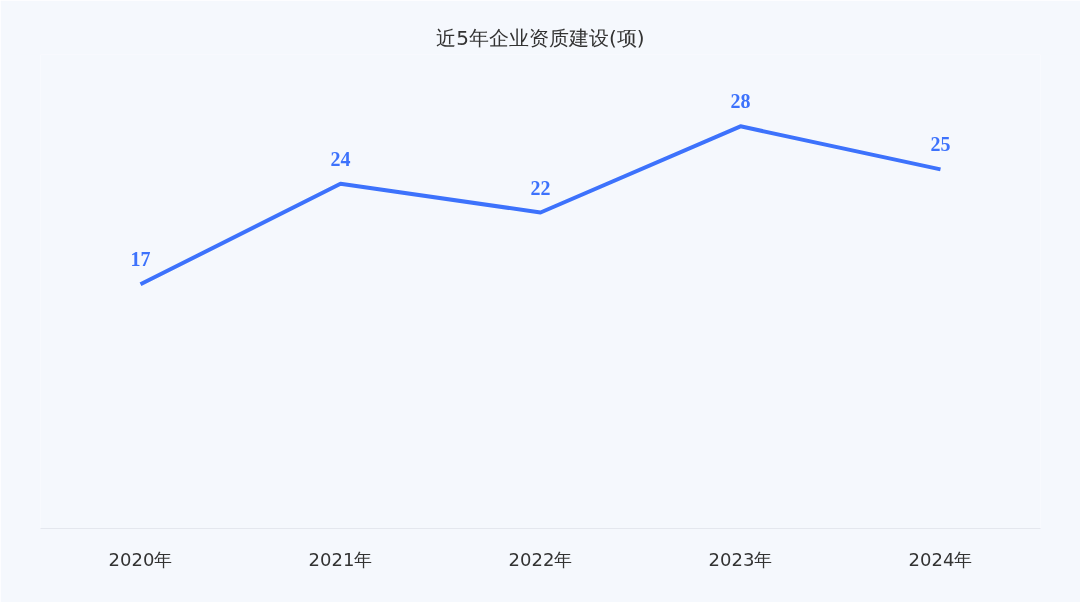 This screenshot has height=602, width=1080. What do you see at coordinates (140, 259) in the screenshot?
I see `data-label: 17` at bounding box center [140, 259].